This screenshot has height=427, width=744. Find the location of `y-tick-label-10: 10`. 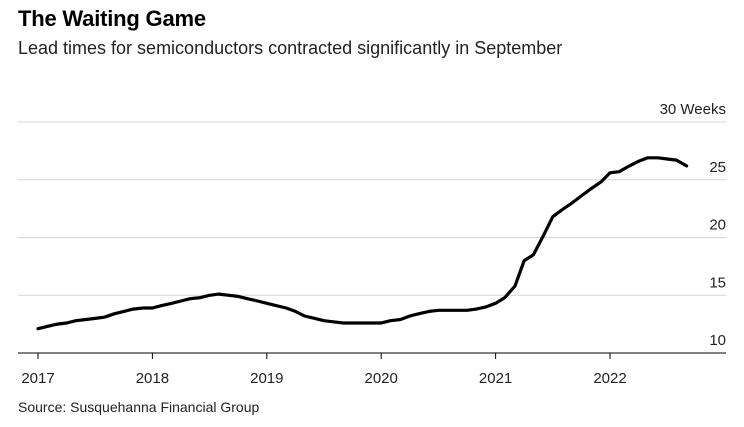

y-tick-label-10: 10 is located at coordinates (717, 340).